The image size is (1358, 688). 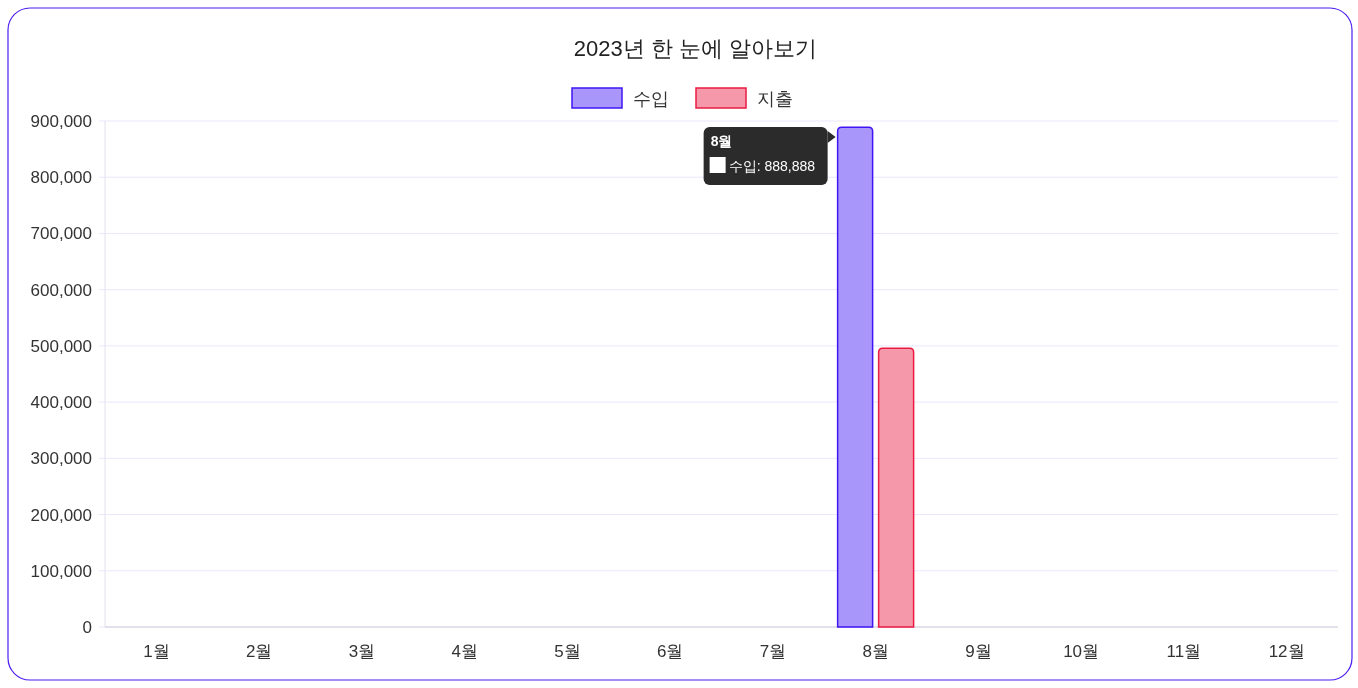 What do you see at coordinates (61, 515) in the screenshot?
I see `y-tick-label: 200,000` at bounding box center [61, 515].